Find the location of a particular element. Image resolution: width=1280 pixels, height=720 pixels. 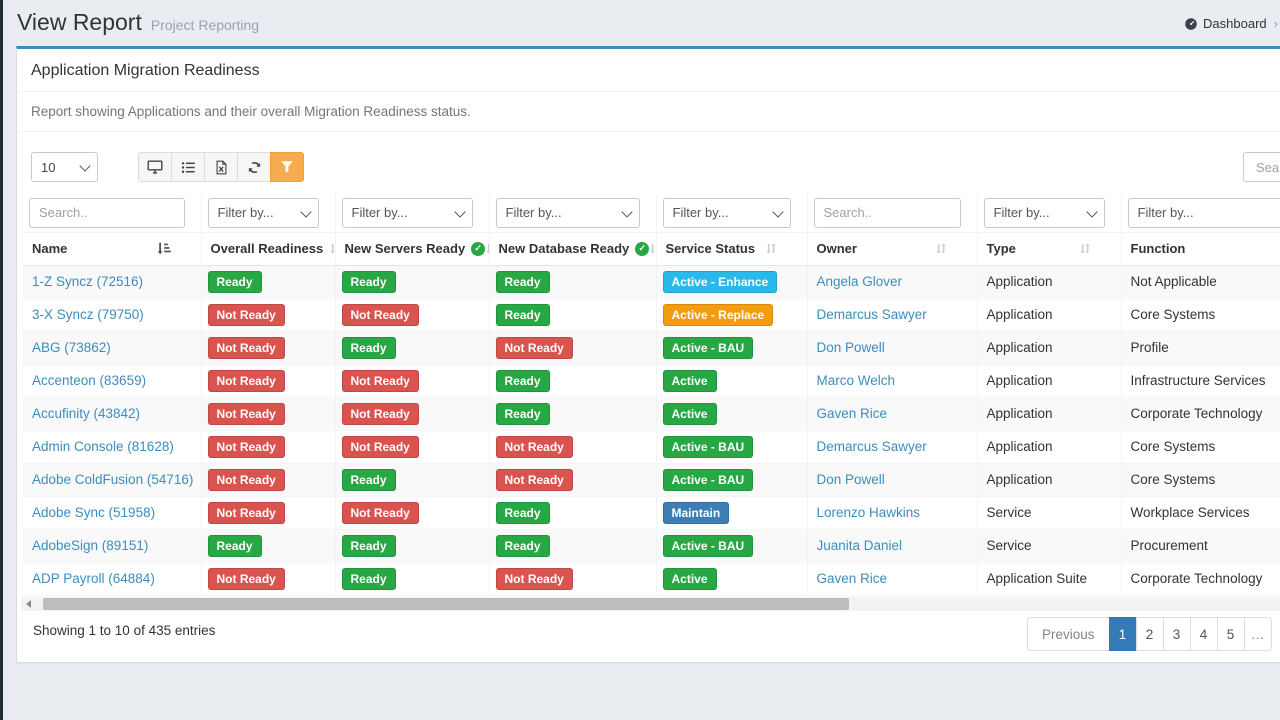

application-name-link: Adobe Sync (51958) is located at coordinates (94, 512).